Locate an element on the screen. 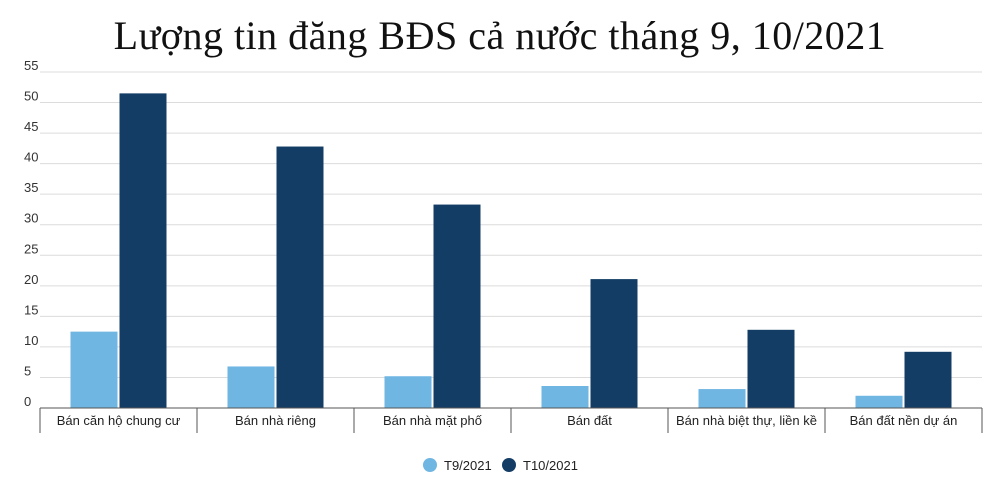 The height and width of the screenshot is (498, 1000). y-tick-label: 50 is located at coordinates (31, 96).